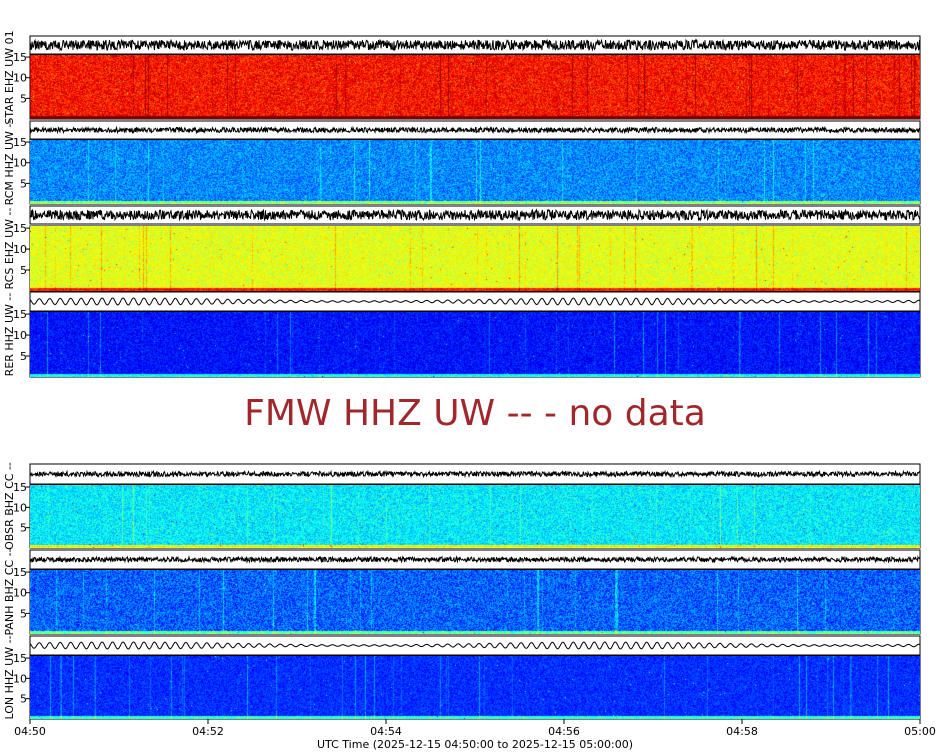 This screenshot has height=756, width=950. What do you see at coordinates (30, 731) in the screenshot?
I see `x-tick-label: 04:50` at bounding box center [30, 731].